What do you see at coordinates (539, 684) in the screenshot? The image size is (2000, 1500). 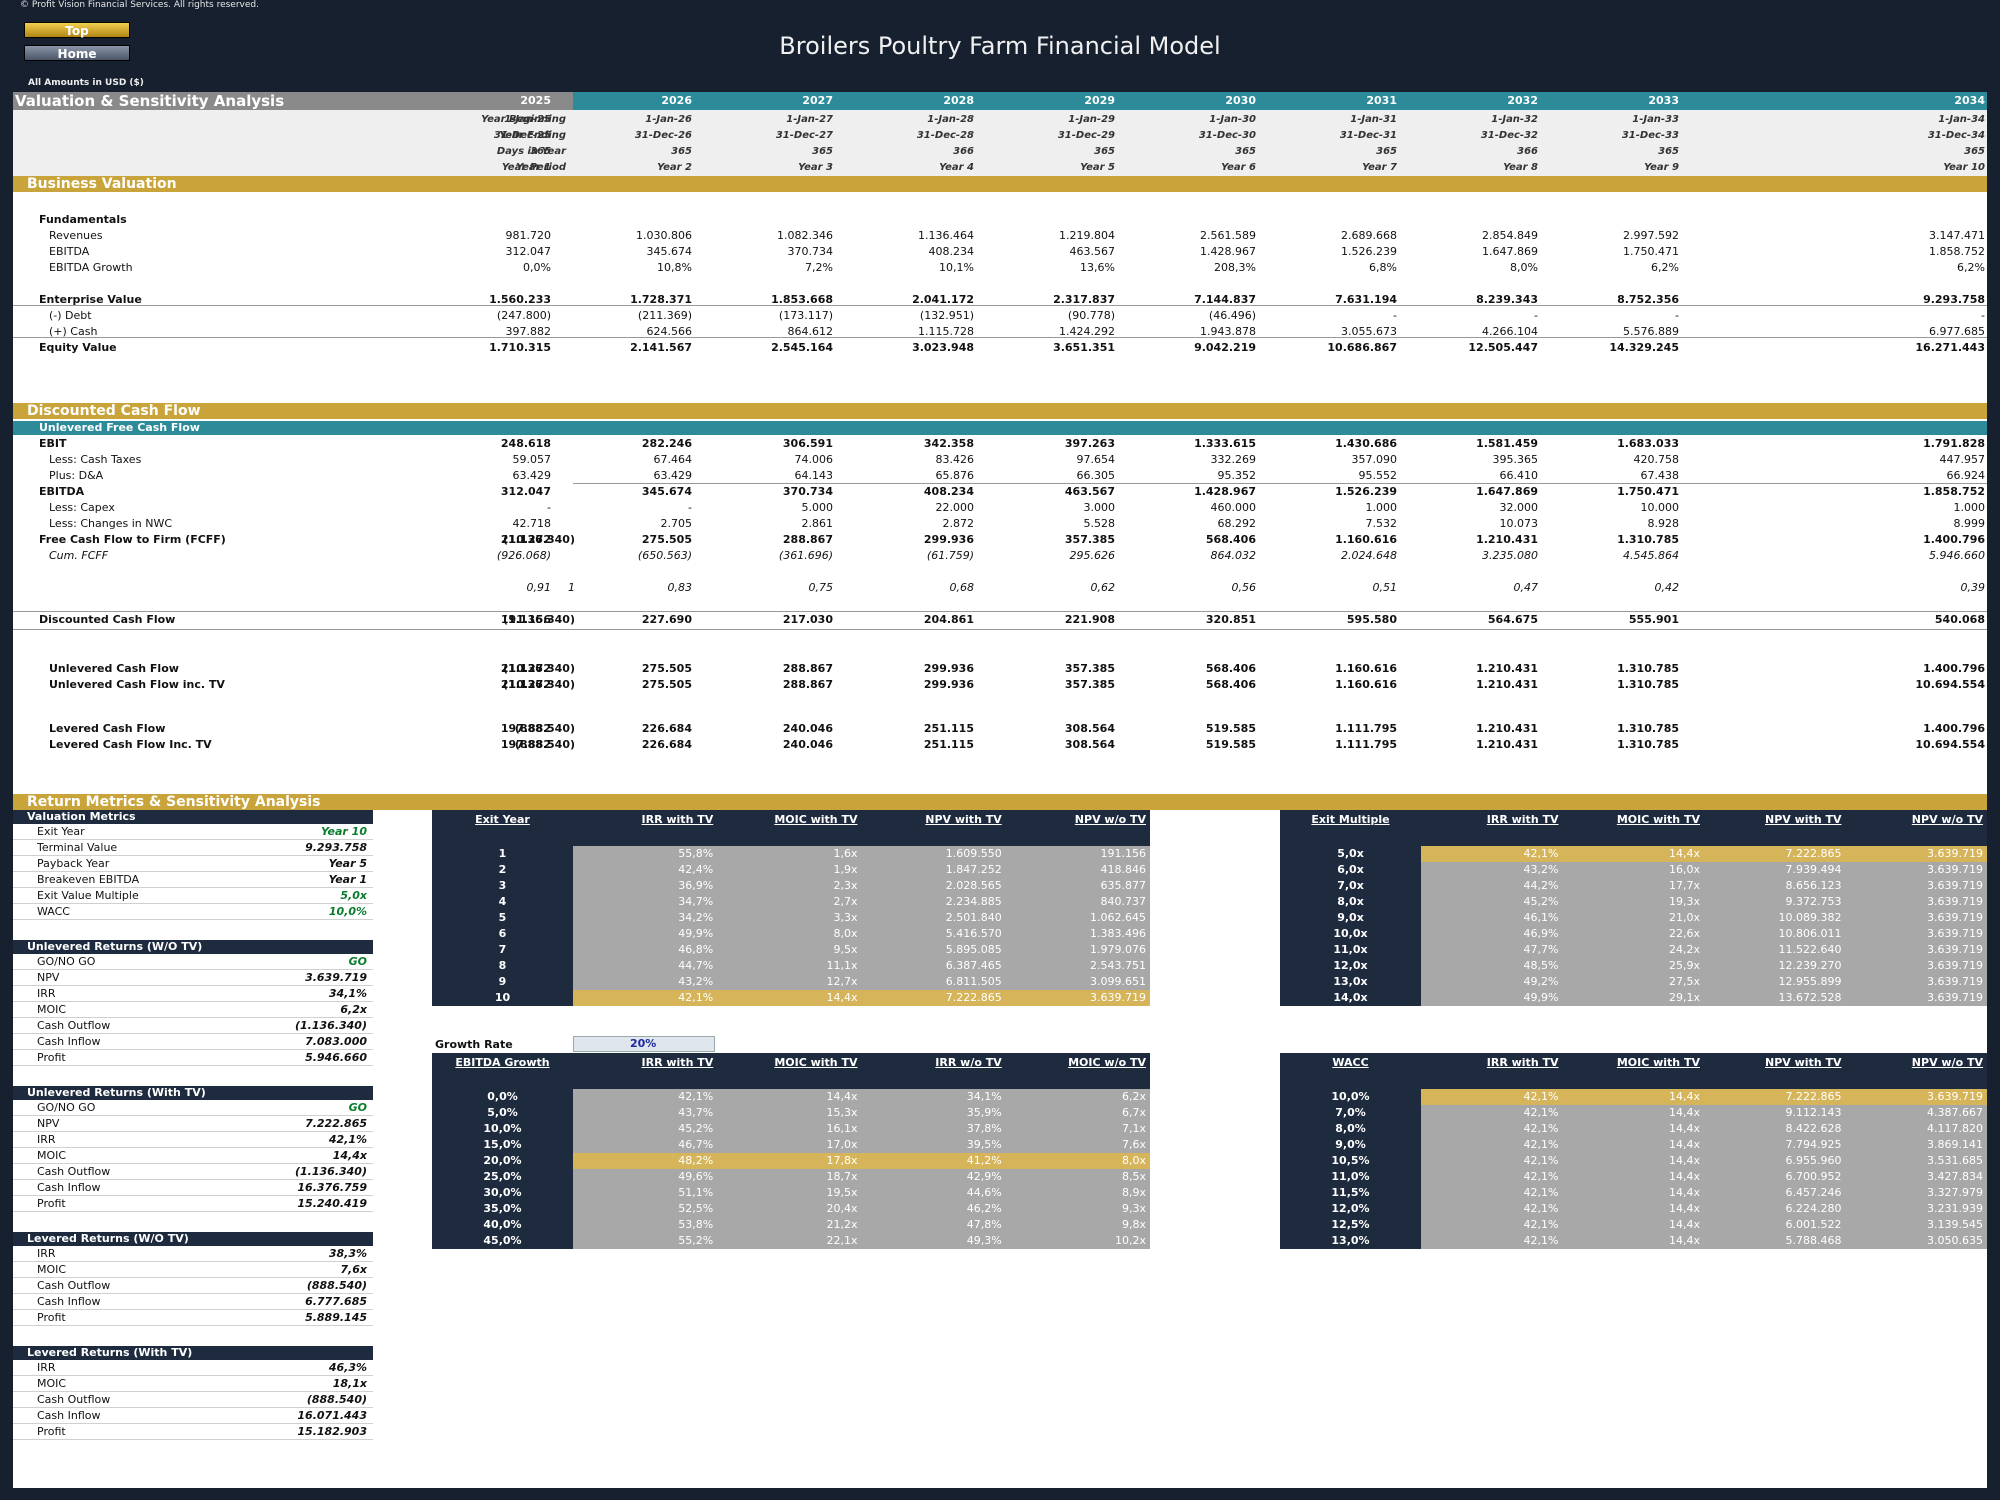 I see `initial-value: (1.136.340)` at bounding box center [539, 684].